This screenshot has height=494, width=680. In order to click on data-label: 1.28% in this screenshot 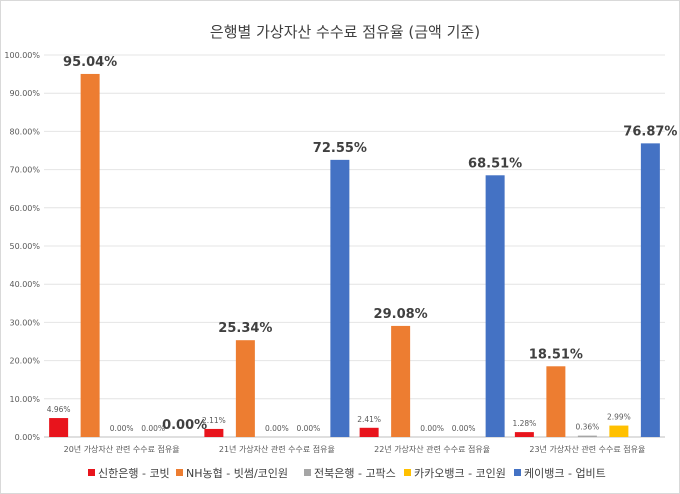, I will do `click(524, 423)`.